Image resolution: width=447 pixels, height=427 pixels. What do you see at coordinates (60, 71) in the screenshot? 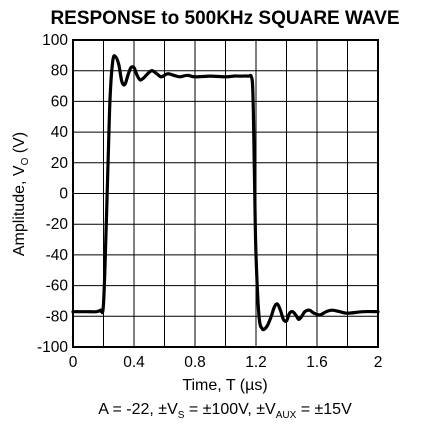
I see `y-tick-label: 80` at bounding box center [60, 71].